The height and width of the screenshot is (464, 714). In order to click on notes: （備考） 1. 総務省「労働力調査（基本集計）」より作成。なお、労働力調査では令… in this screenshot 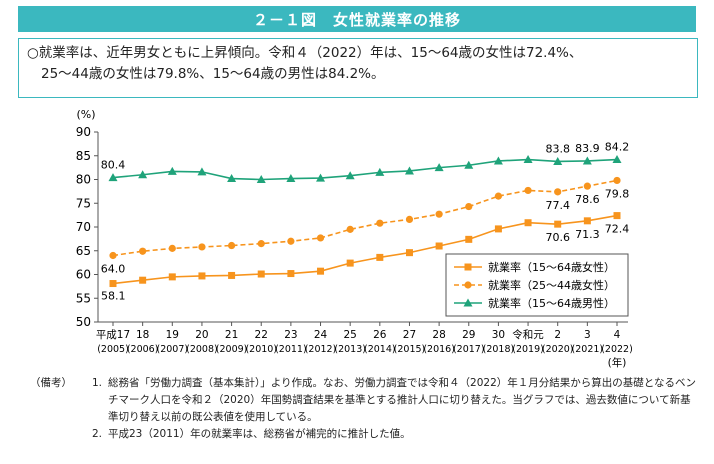, I will do `click(365, 409)`.